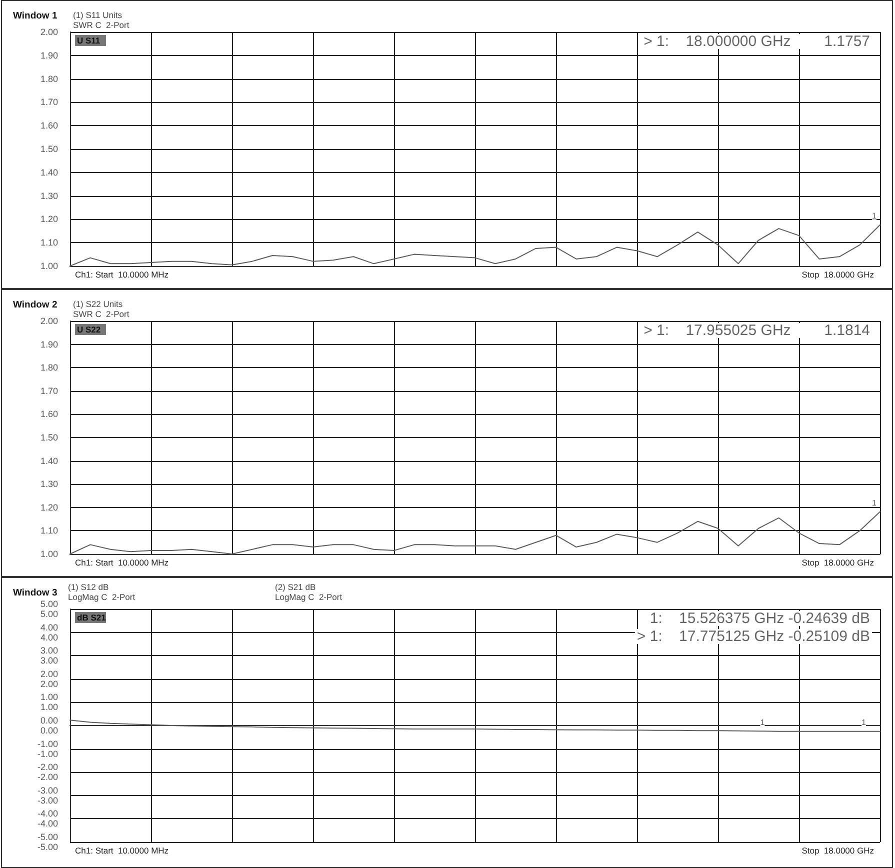 The width and height of the screenshot is (895, 868). What do you see at coordinates (309, 592) in the screenshot?
I see `text: (2) S21 dB LogMag C 2-Port` at bounding box center [309, 592].